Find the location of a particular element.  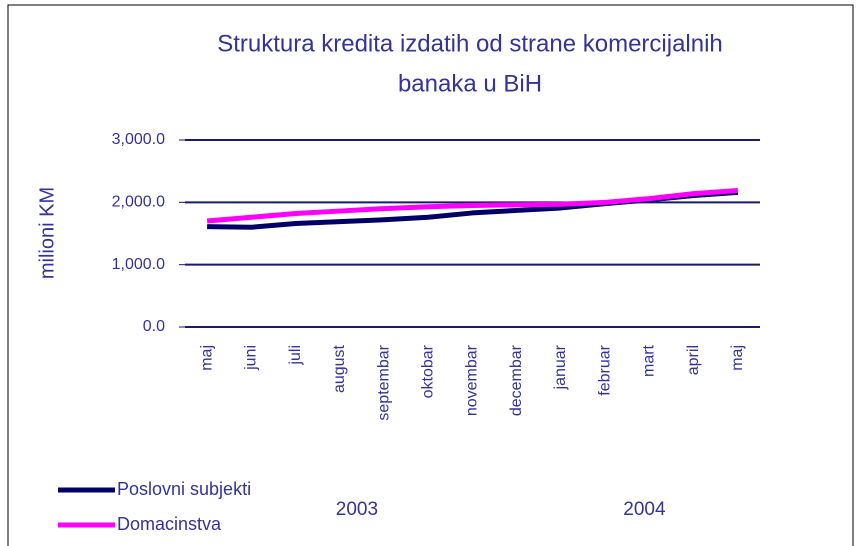

y-axis-label: milioni KM is located at coordinates (47, 233).